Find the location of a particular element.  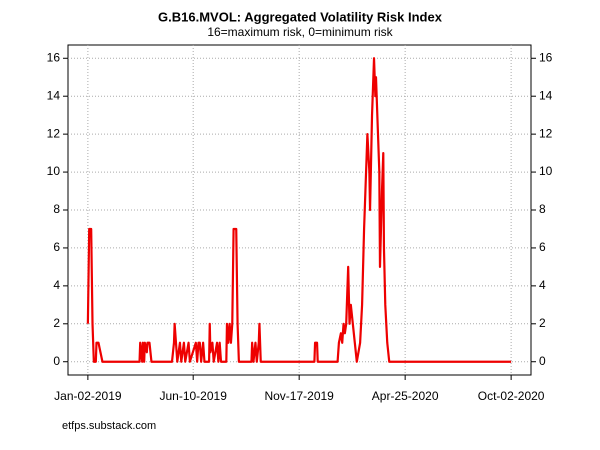

y-tick-label: 0 is located at coordinates (56, 361).